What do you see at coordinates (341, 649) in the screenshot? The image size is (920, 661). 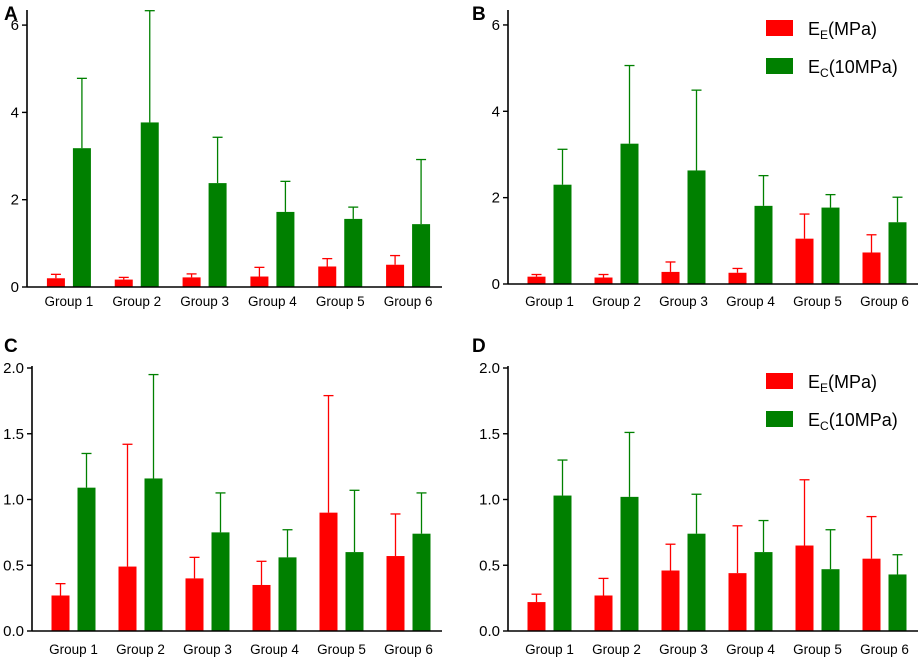 I see `x-tick-label: Group 5` at bounding box center [341, 649].